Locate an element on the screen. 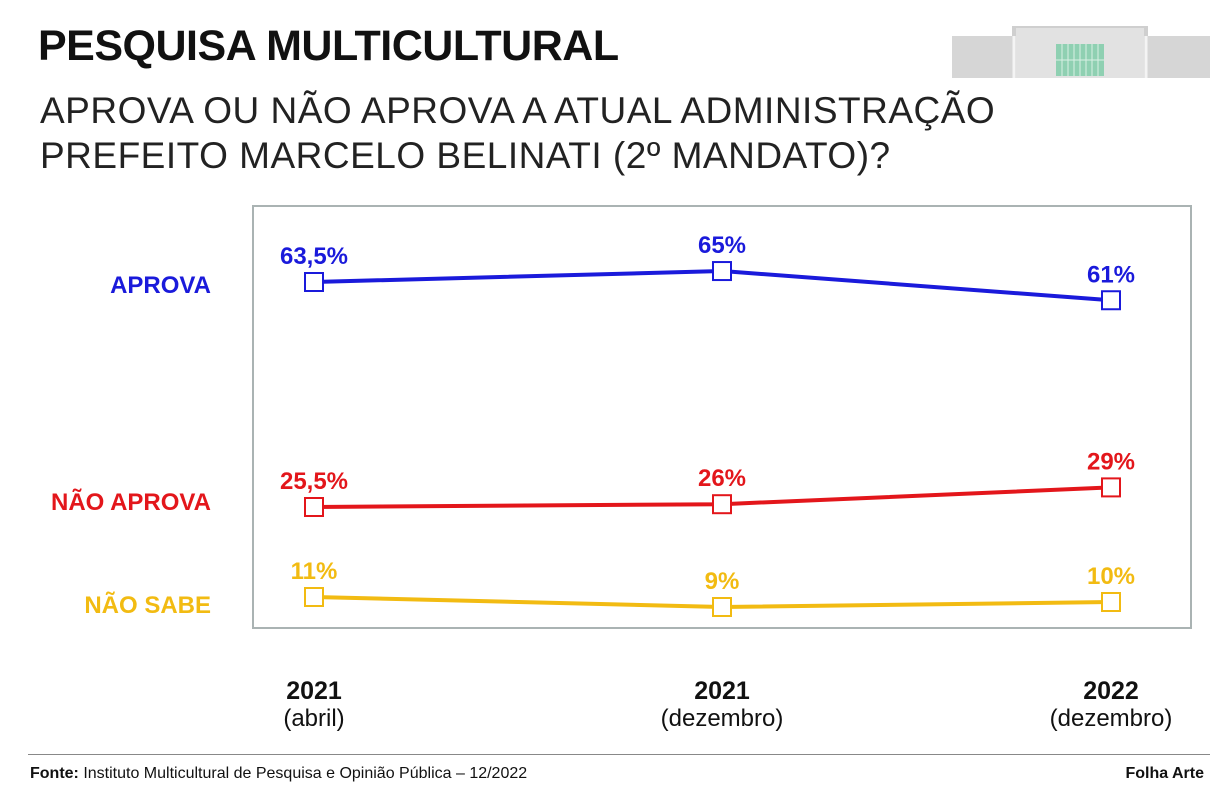  data-label: 9% is located at coordinates (722, 581).